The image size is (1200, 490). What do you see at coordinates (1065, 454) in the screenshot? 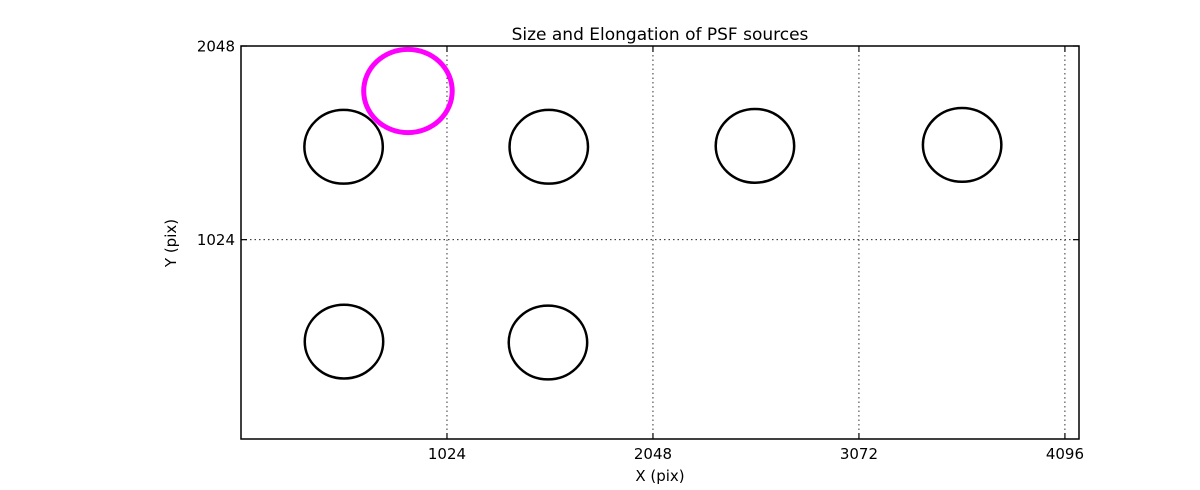
I see `x-tick-label: 4096` at bounding box center [1065, 454].